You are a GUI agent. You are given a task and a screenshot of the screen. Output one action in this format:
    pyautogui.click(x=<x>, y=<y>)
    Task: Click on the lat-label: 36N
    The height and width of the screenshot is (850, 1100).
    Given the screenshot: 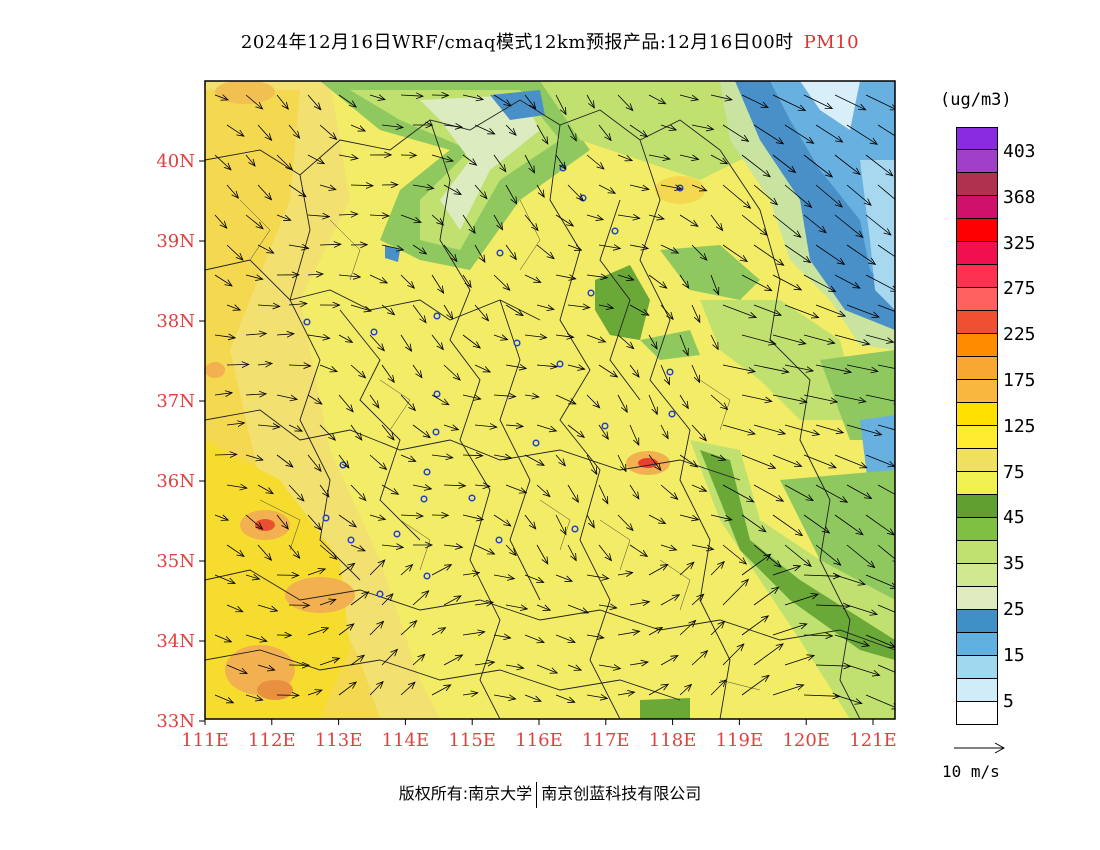 What is the action you would take?
    pyautogui.click(x=175, y=481)
    